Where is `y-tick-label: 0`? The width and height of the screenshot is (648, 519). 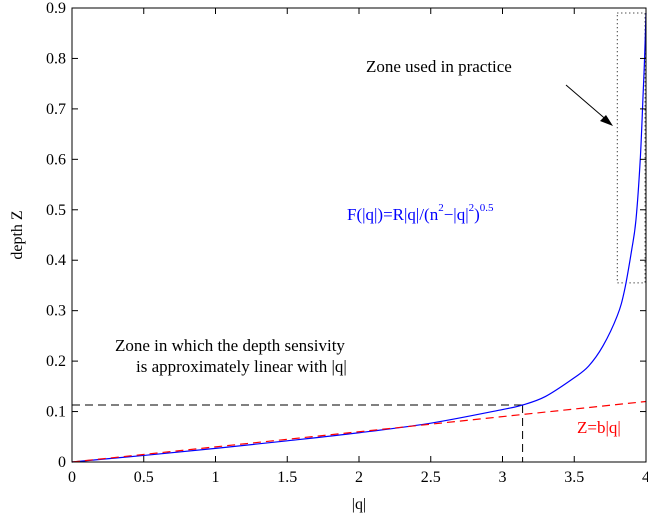
y-tick-label: 0 is located at coordinates (62, 462).